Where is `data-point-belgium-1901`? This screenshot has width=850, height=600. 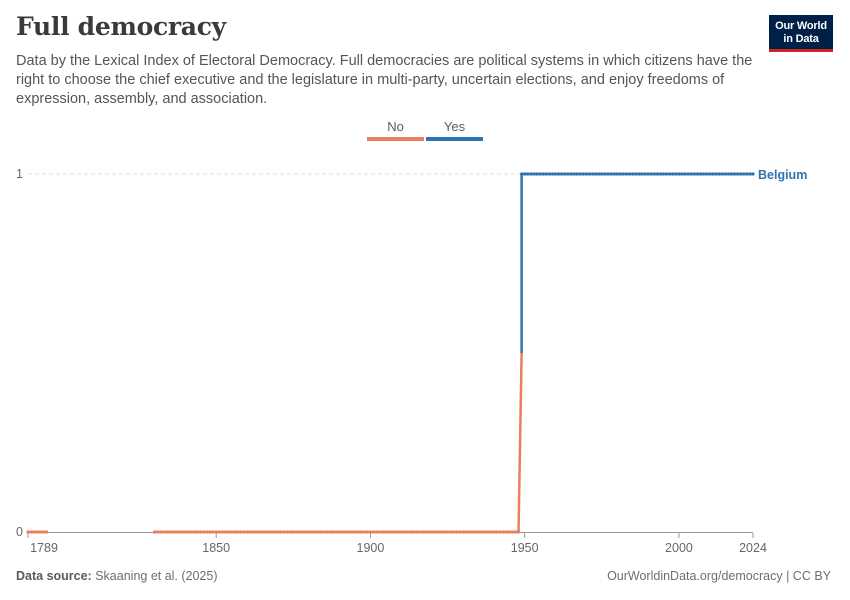 data-point-belgium-1901 is located at coordinates (373, 532).